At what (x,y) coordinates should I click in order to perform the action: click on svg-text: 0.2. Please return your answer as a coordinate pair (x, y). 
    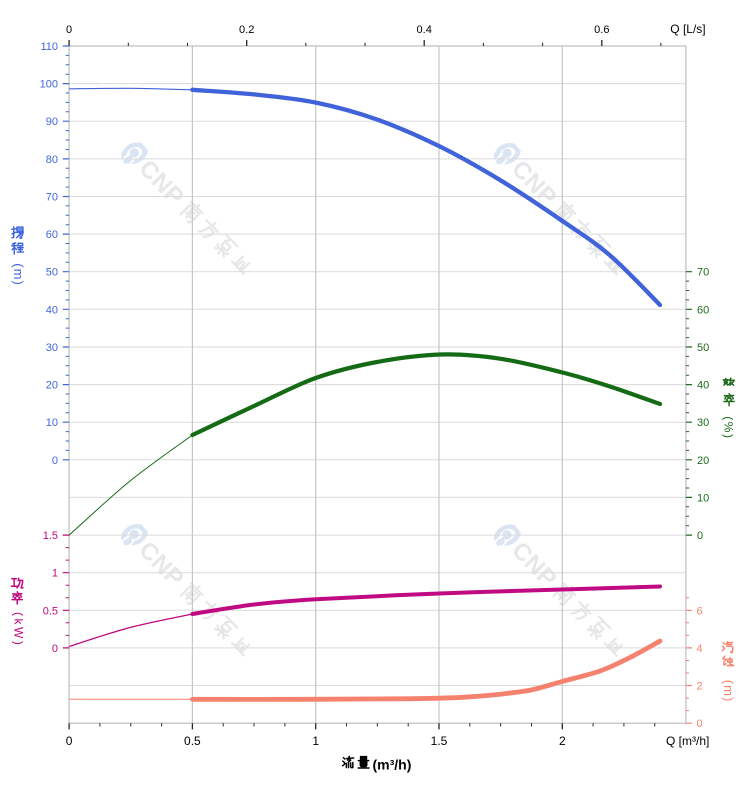
    Looking at the image, I should click on (246, 30).